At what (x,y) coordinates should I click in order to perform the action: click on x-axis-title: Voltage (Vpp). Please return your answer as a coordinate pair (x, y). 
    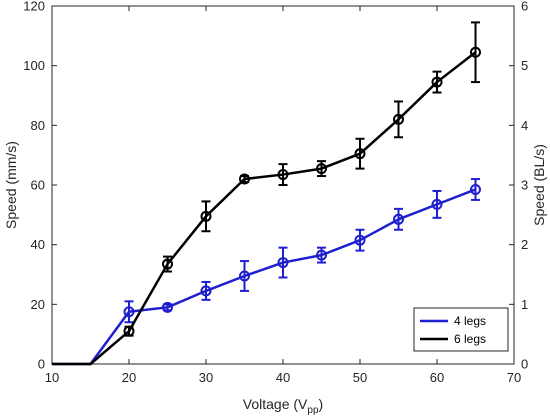
    Looking at the image, I should click on (283, 406).